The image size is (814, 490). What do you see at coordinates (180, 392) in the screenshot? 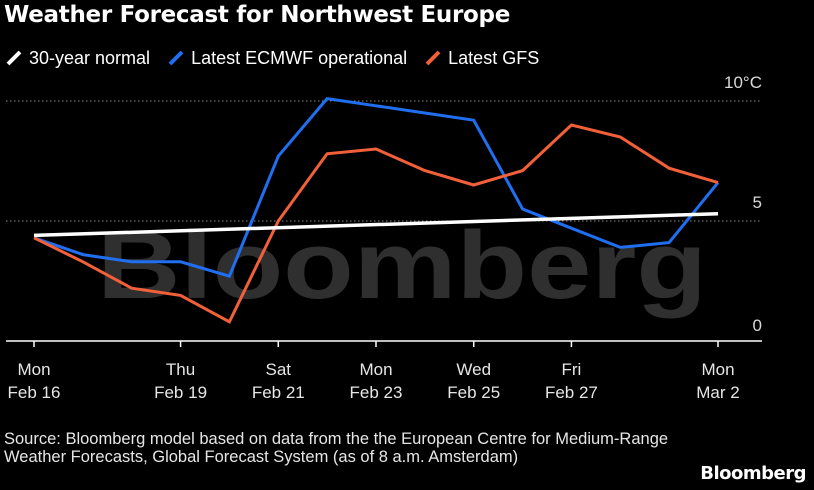
I see `x-tick-label-date: Feb 19` at bounding box center [180, 392].